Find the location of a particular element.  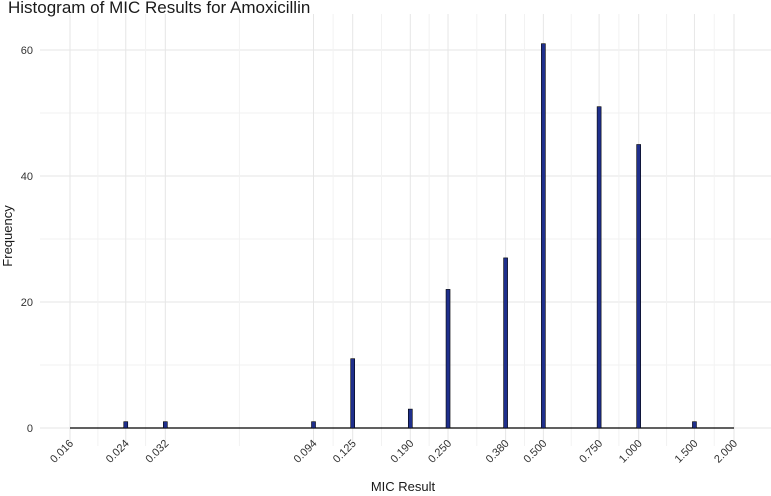

x-tick-label: 0.032 is located at coordinates (157, 452).